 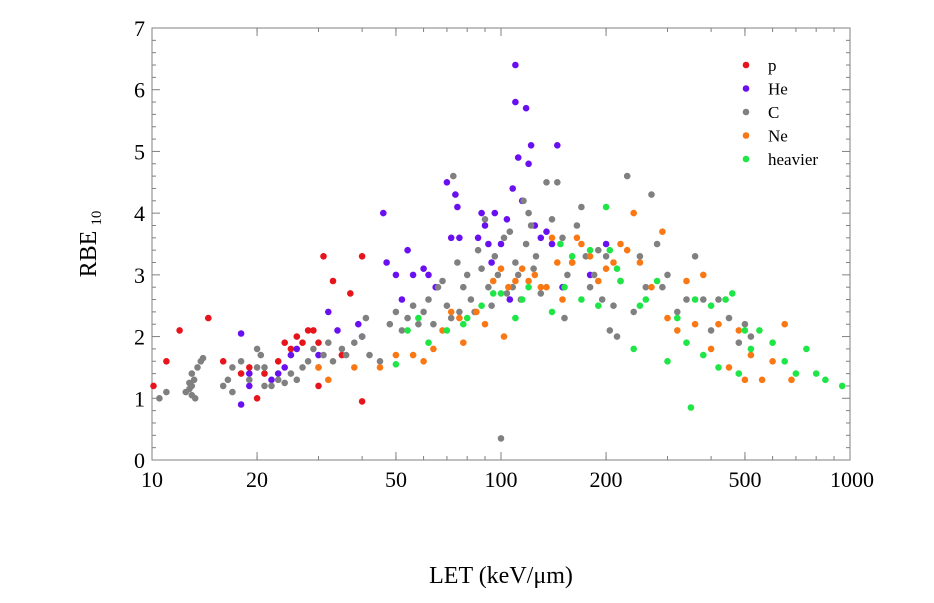 I want to click on y-tick-label: 1, so click(x=139, y=398).